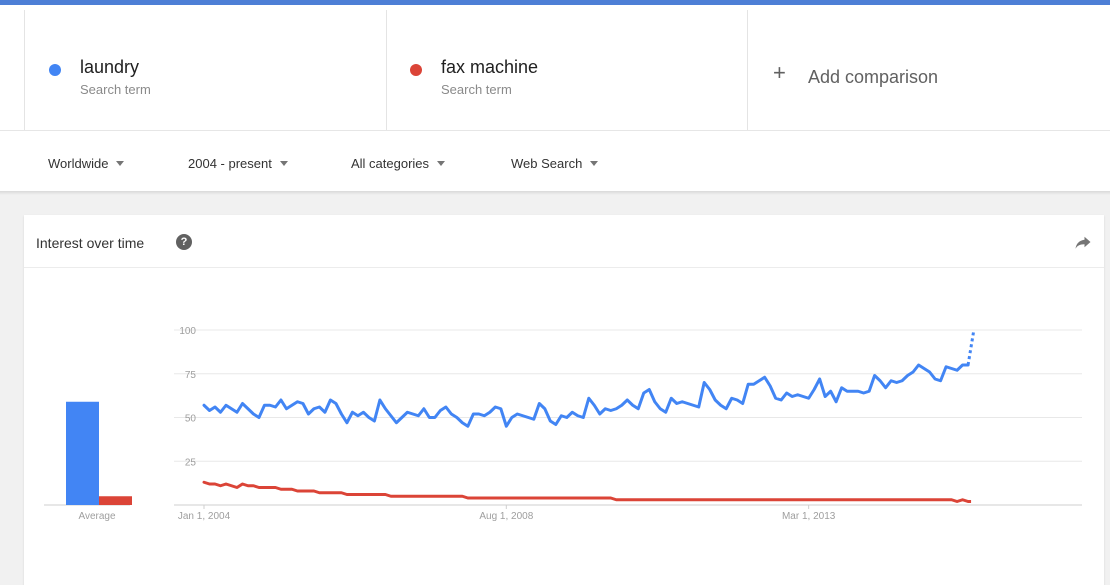 The image size is (1110, 585). I want to click on y-tick-label: 75, so click(191, 375).